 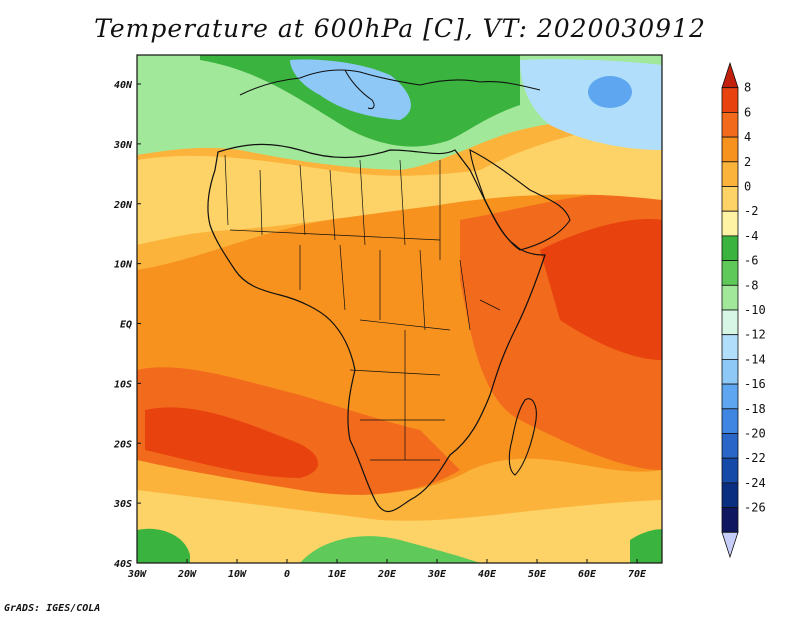 I want to click on hottest-indian-ocean, so click(x=601, y=289).